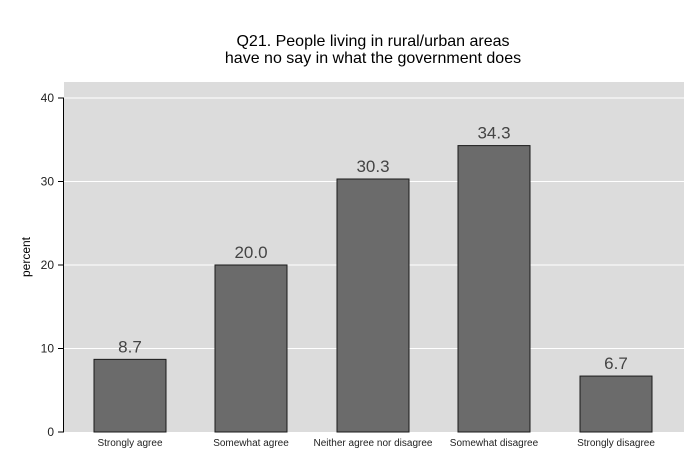  I want to click on y-axis-label: percent, so click(26, 256).